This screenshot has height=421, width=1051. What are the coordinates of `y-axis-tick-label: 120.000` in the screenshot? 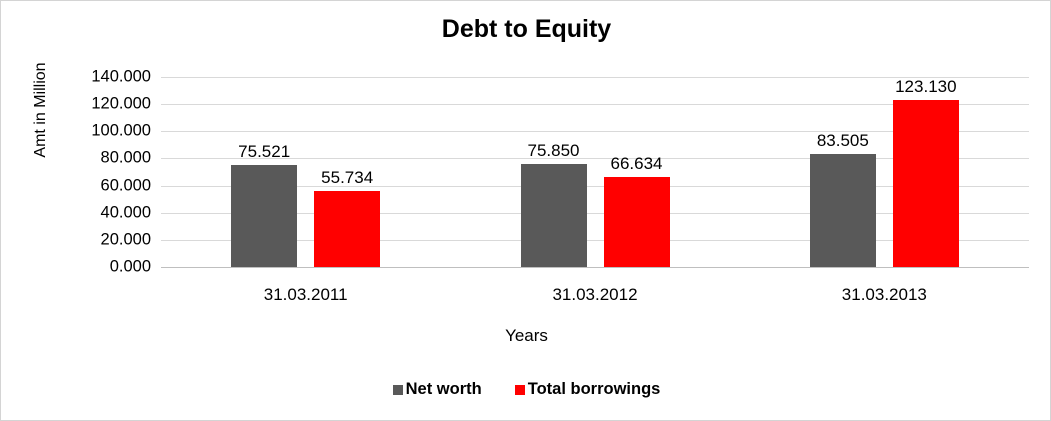 It's located at (121, 103).